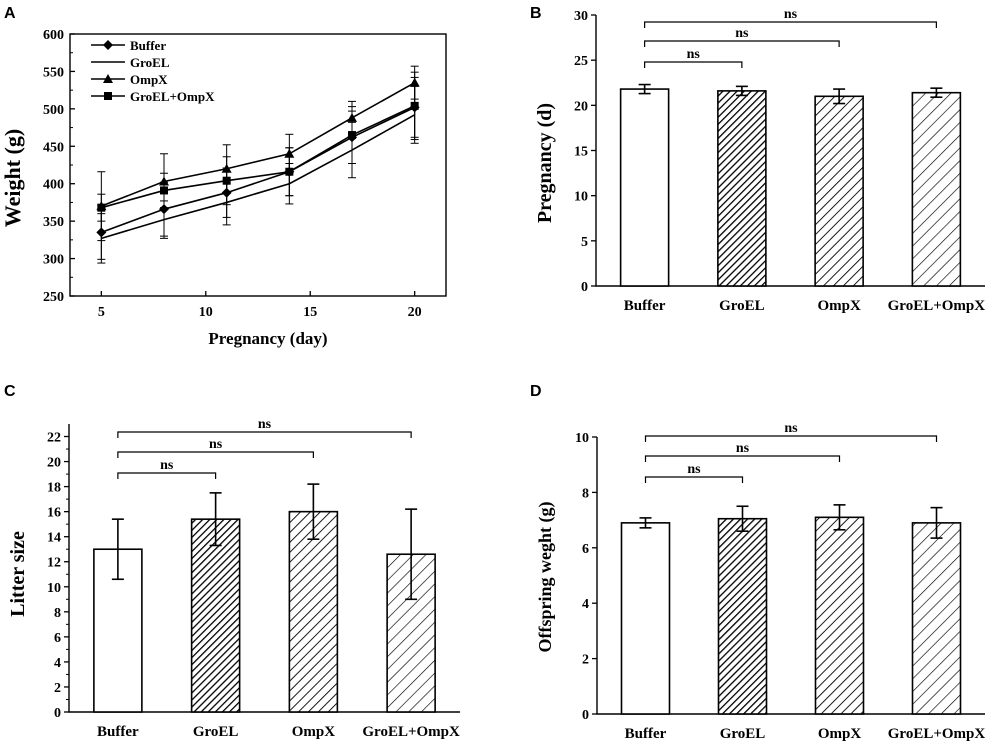  What do you see at coordinates (18, 574) in the screenshot?
I see `panel-c-ylabel: Litter size` at bounding box center [18, 574].